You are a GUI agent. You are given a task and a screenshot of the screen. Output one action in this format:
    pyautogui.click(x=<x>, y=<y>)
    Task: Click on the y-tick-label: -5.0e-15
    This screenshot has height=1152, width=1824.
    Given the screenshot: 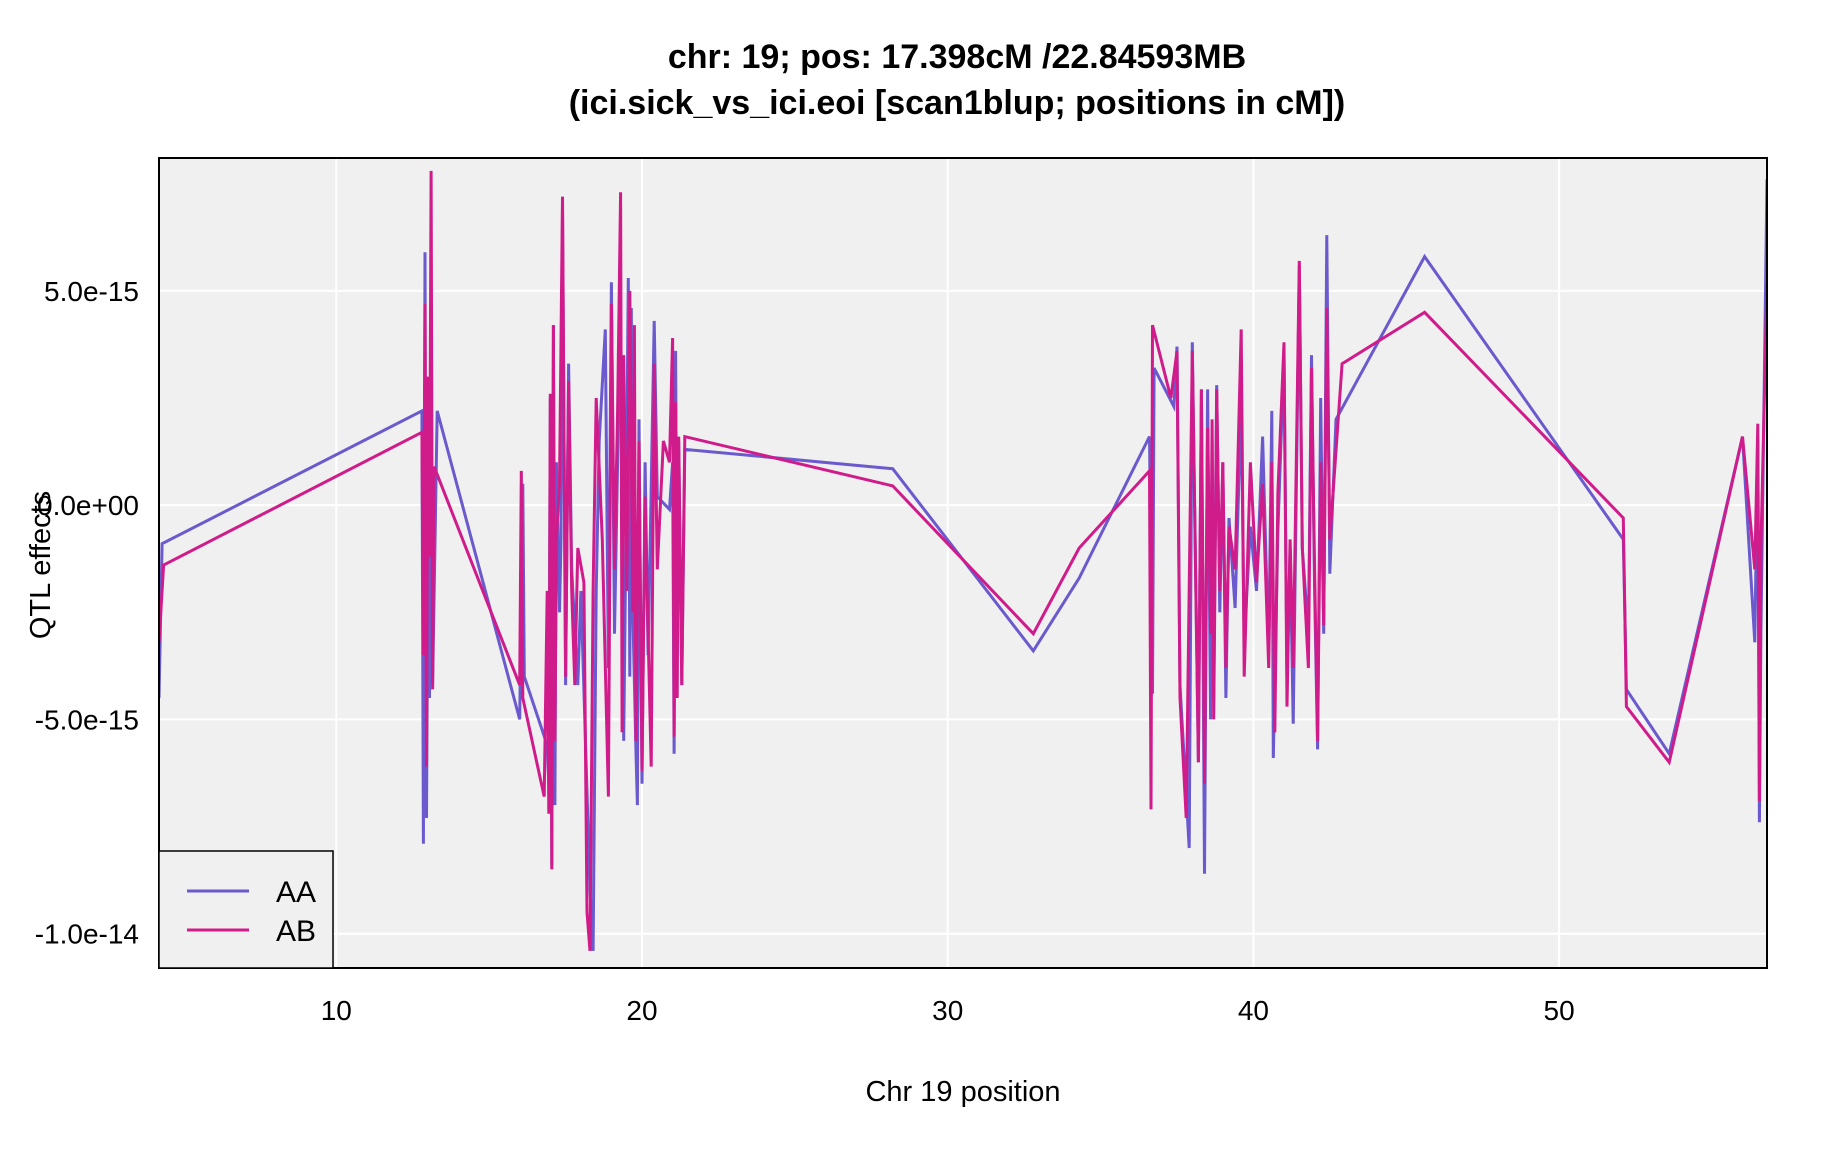 What is the action you would take?
    pyautogui.click(x=87, y=719)
    